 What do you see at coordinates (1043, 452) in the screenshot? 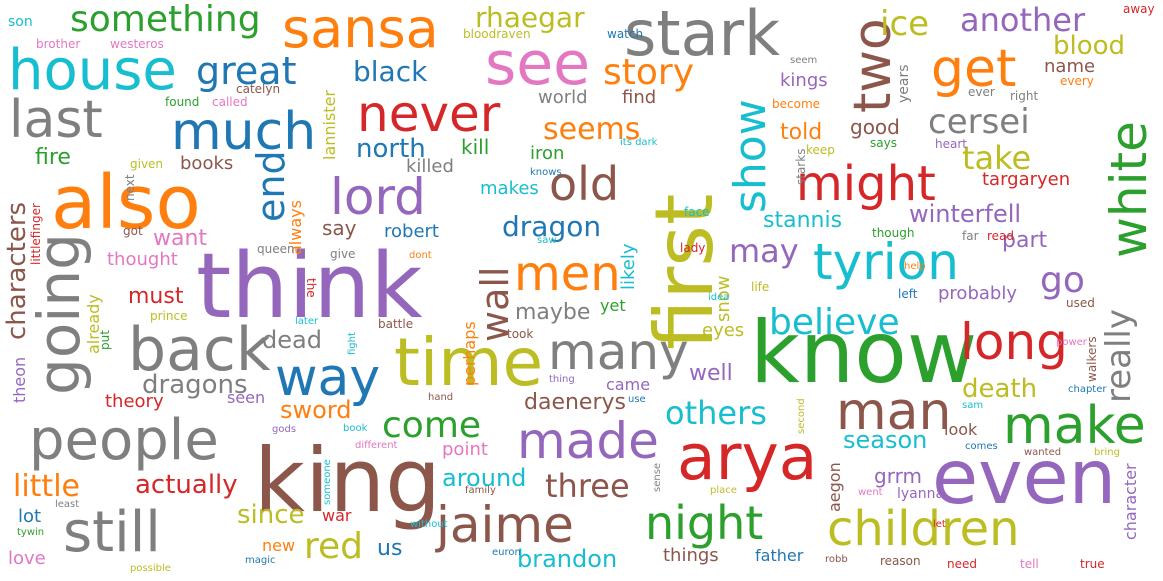
I see `cloud-word: wanted` at bounding box center [1043, 452].